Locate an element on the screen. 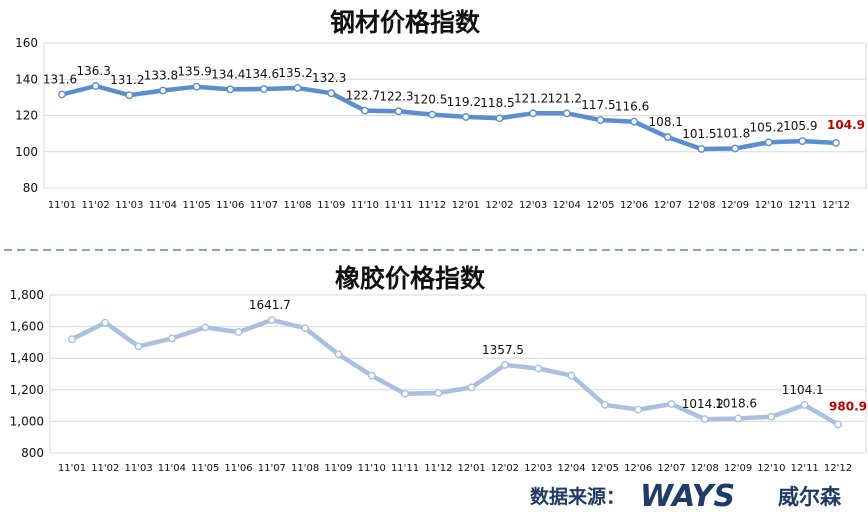  x-tick-label: 12'05 is located at coordinates (600, 205).